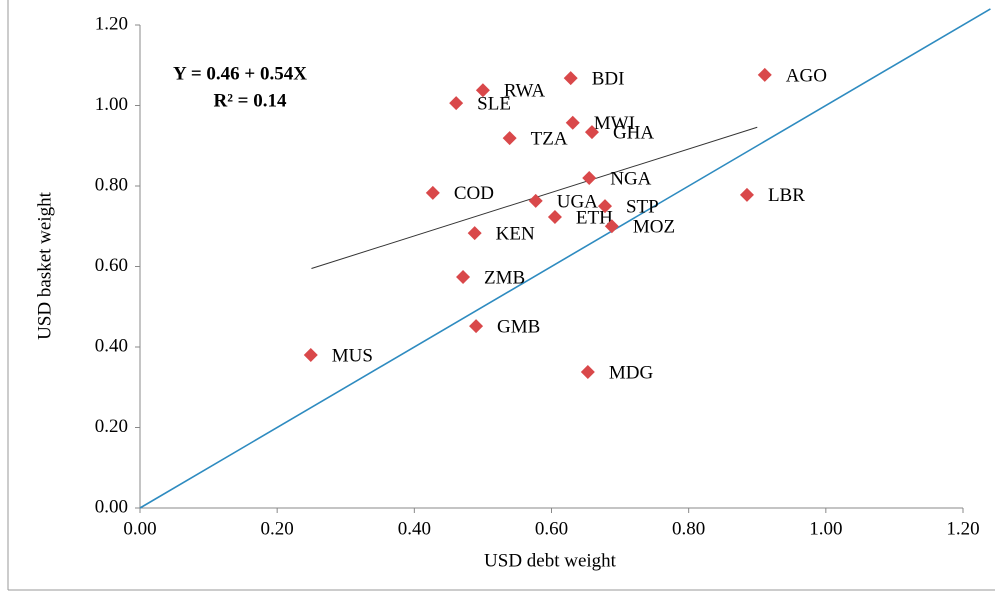 This screenshot has width=995, height=594. What do you see at coordinates (504, 277) in the screenshot?
I see `point-label: ZMB` at bounding box center [504, 277].